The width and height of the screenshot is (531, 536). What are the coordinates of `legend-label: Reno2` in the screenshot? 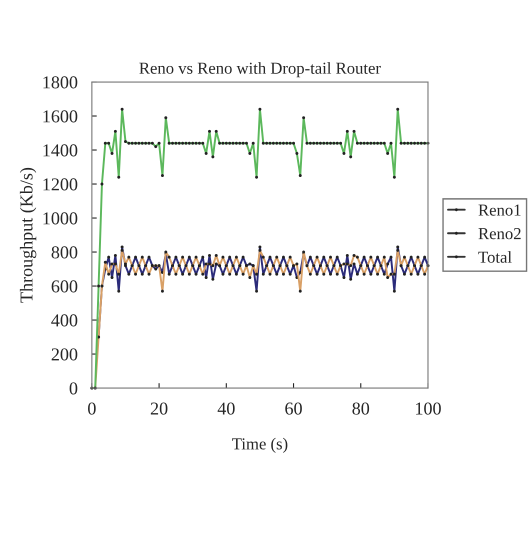 It's located at (499, 234).